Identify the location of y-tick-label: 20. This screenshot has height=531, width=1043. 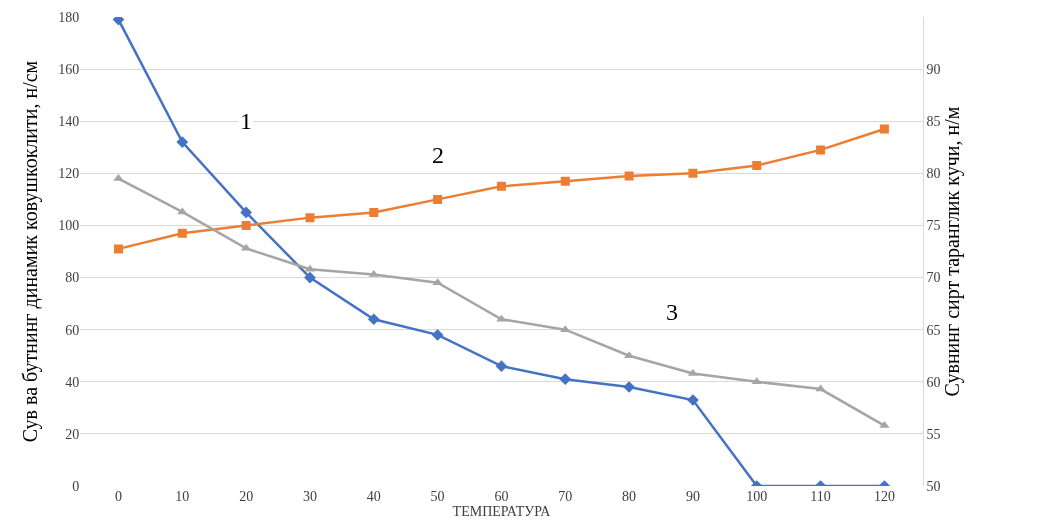
(72, 434).